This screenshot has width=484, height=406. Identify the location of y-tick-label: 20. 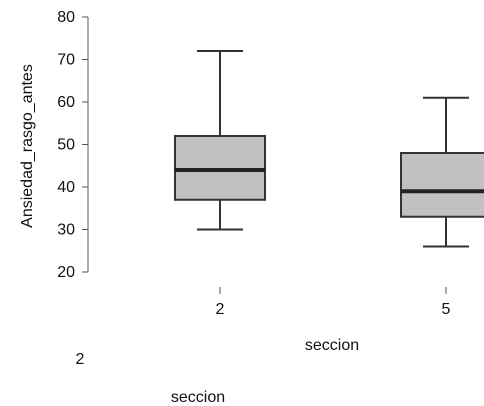
(66, 272).